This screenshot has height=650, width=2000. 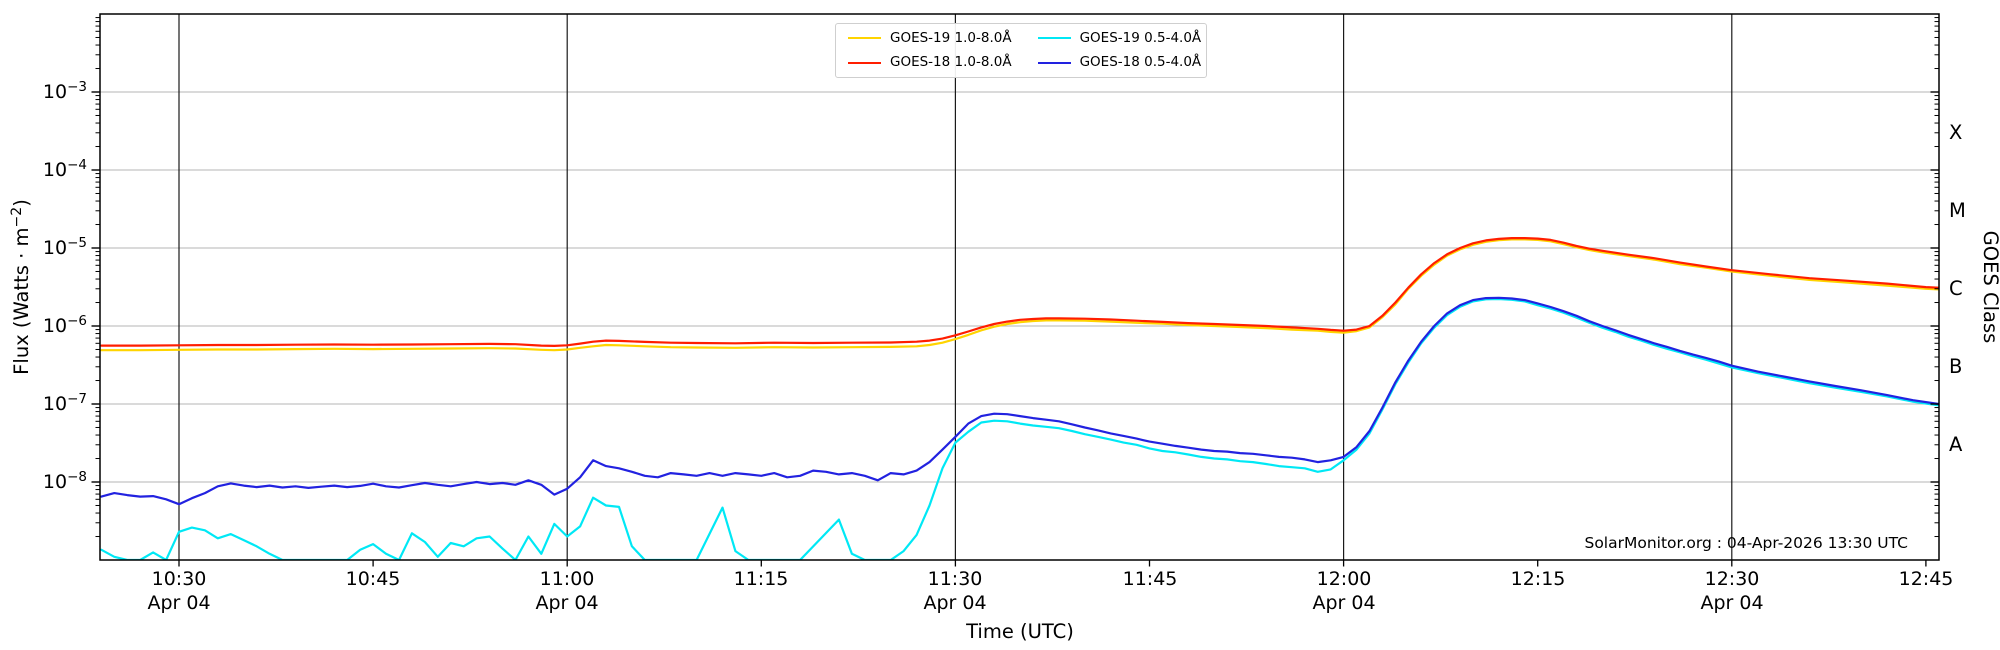 I want to click on legend-line-swatch-yellow, so click(x=864, y=38).